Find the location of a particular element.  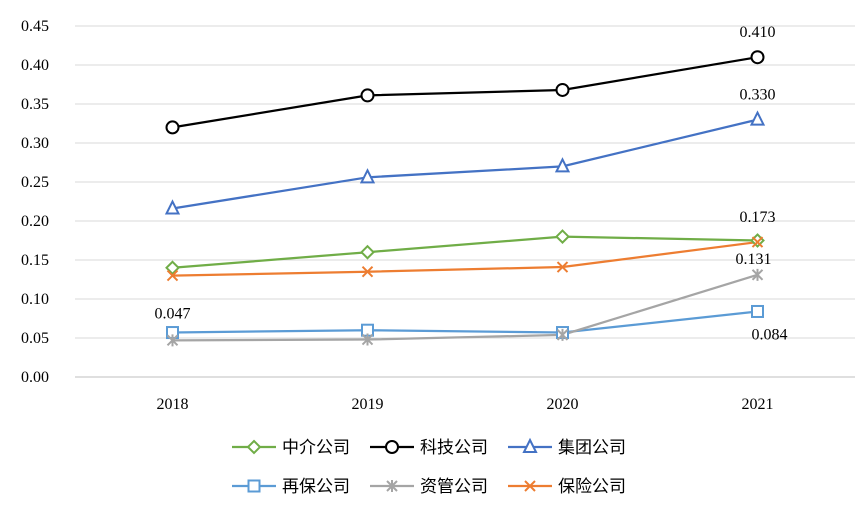

y-tick-label: 0.45 is located at coordinates (35, 26).